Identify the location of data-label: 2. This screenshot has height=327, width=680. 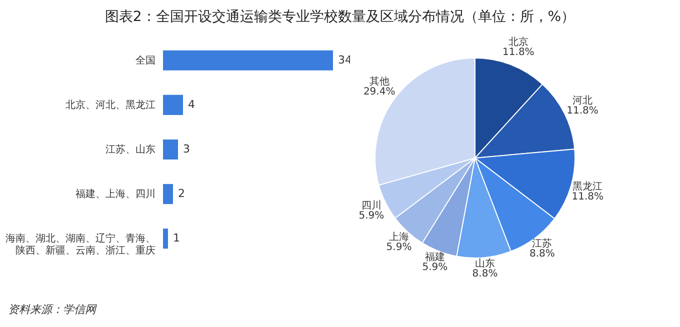
(181, 193).